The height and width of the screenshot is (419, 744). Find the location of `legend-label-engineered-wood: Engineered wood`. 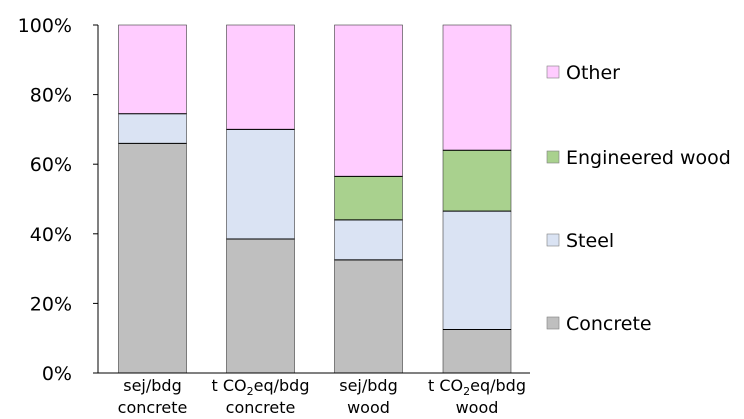

legend-label-engineered-wood: Engineered wood is located at coordinates (648, 158).